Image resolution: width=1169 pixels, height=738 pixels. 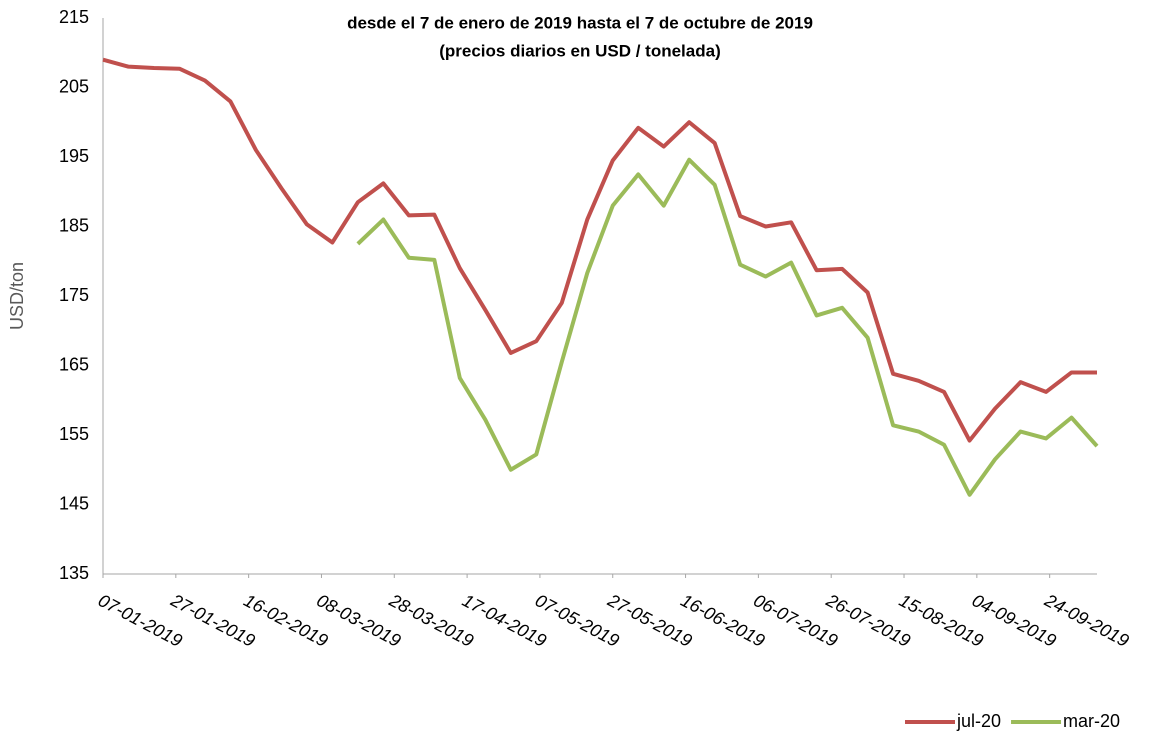 What do you see at coordinates (74, 295) in the screenshot?
I see `y-tick-label: 175` at bounding box center [74, 295].